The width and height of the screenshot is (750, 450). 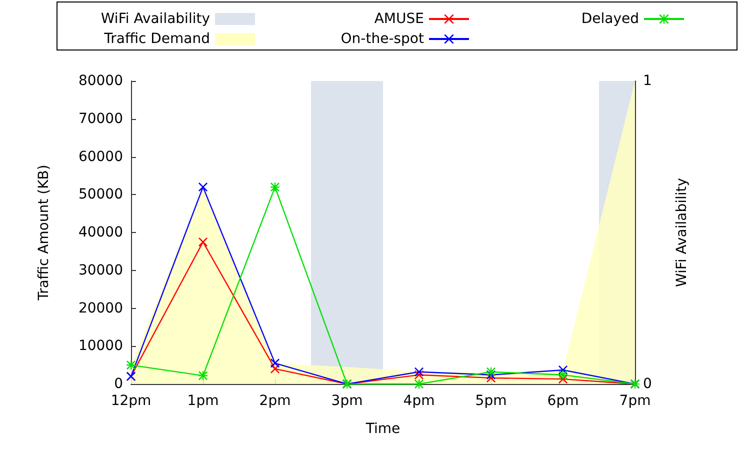 I want to click on y-axis-title: Traffic Amount (KB), so click(x=44, y=233).